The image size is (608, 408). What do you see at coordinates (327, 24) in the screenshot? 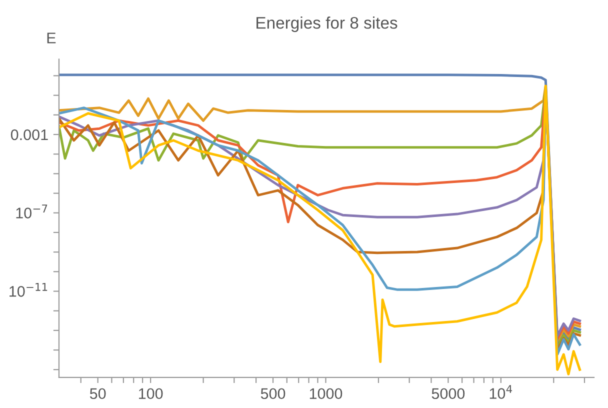
I see `chart-title: Energies for 8 sites` at bounding box center [327, 24].